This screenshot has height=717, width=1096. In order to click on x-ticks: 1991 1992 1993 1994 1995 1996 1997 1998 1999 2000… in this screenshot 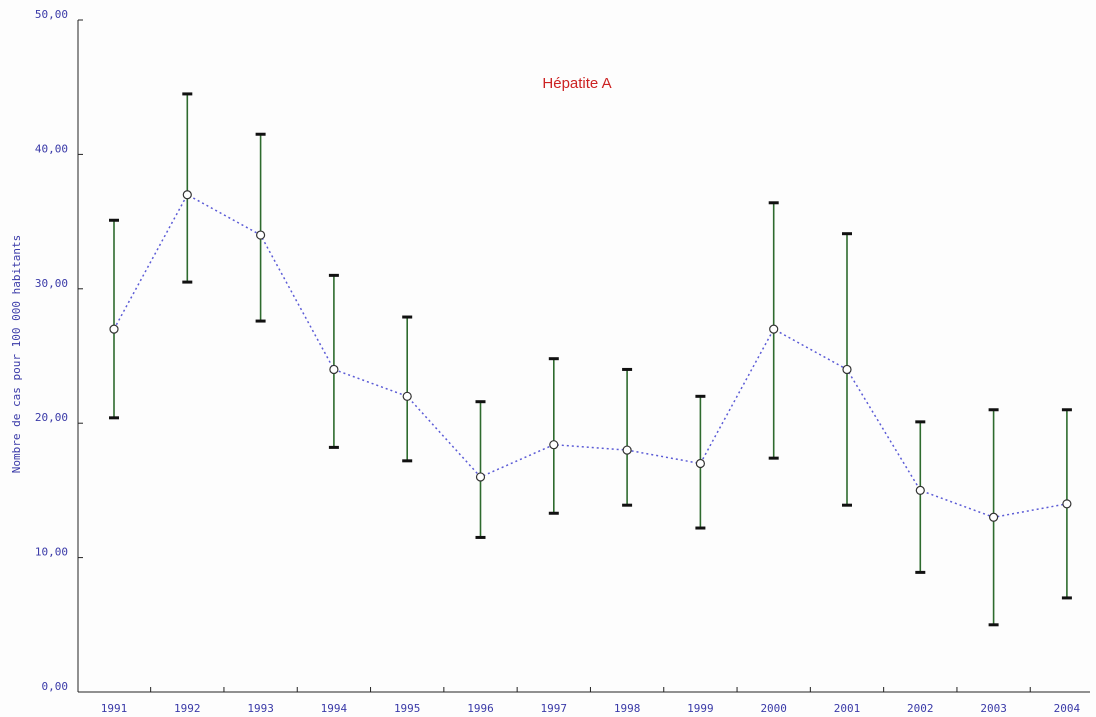, I will do `click(591, 701)`.